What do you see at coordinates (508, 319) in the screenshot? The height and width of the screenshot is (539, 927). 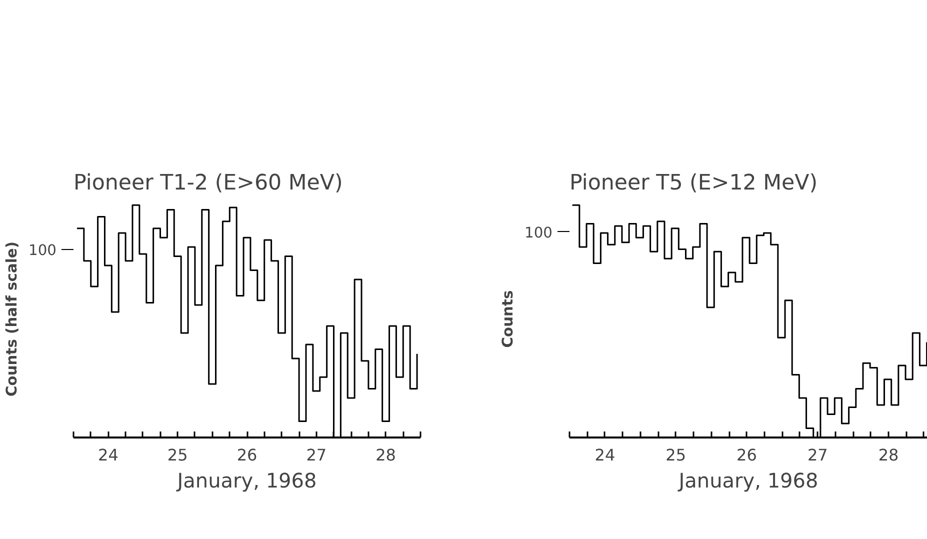 I see `y-axis-title: Counts` at bounding box center [508, 319].